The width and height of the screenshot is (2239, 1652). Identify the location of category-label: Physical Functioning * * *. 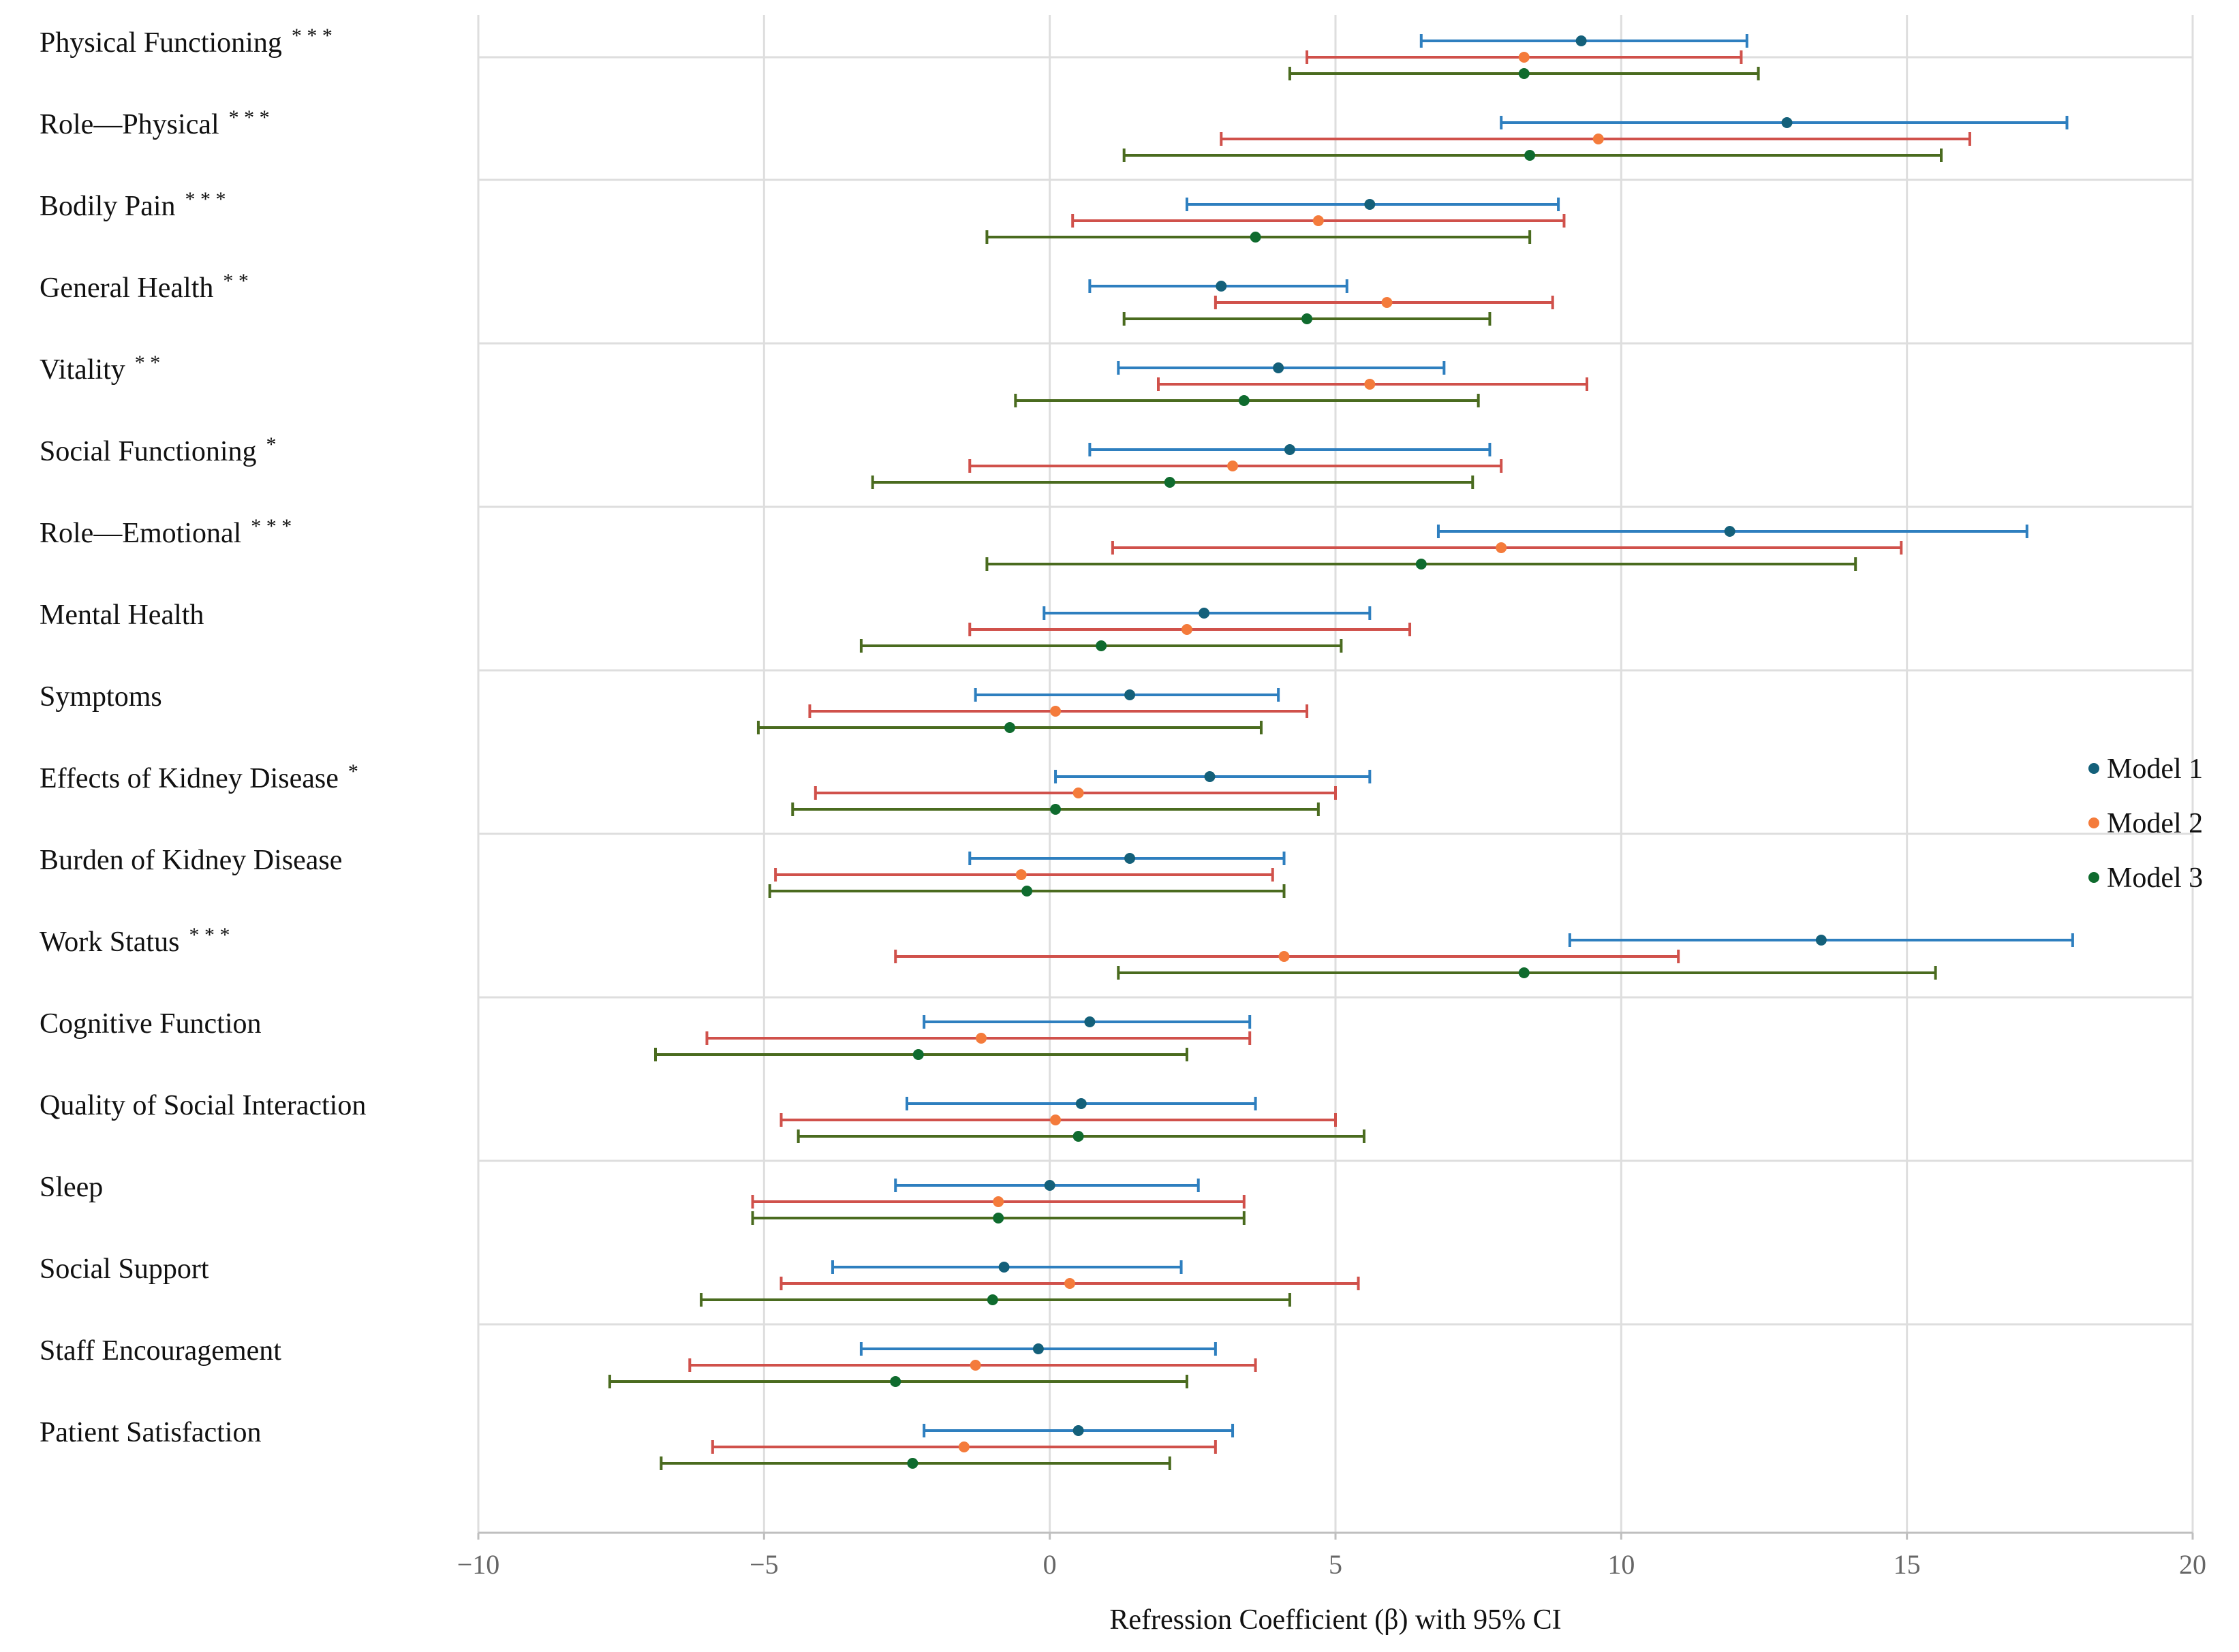
(186, 42).